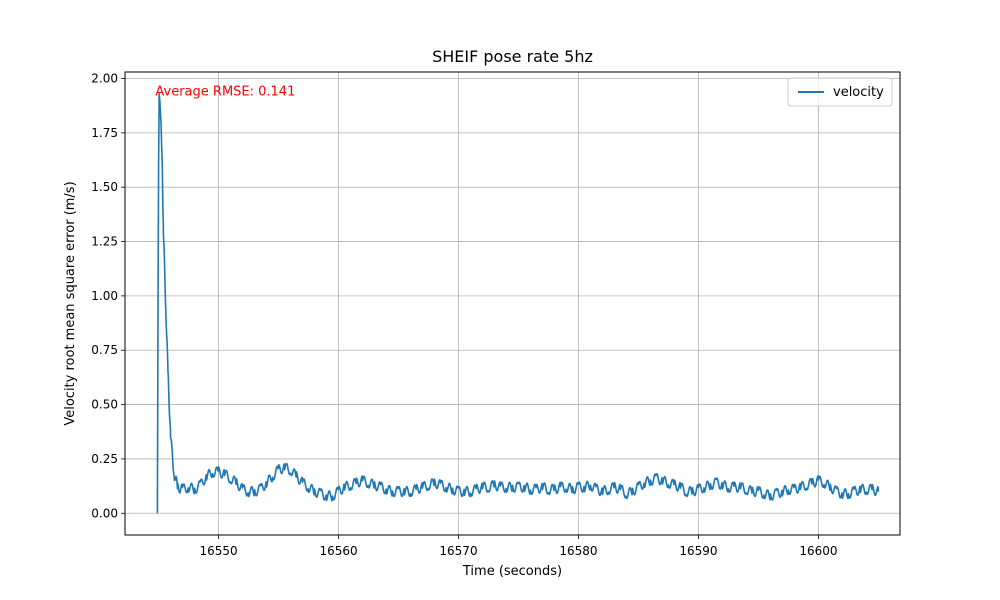 This screenshot has height=600, width=1000. What do you see at coordinates (70, 303) in the screenshot?
I see `y-axis-title: Velocity root mean square error (m/s)` at bounding box center [70, 303].